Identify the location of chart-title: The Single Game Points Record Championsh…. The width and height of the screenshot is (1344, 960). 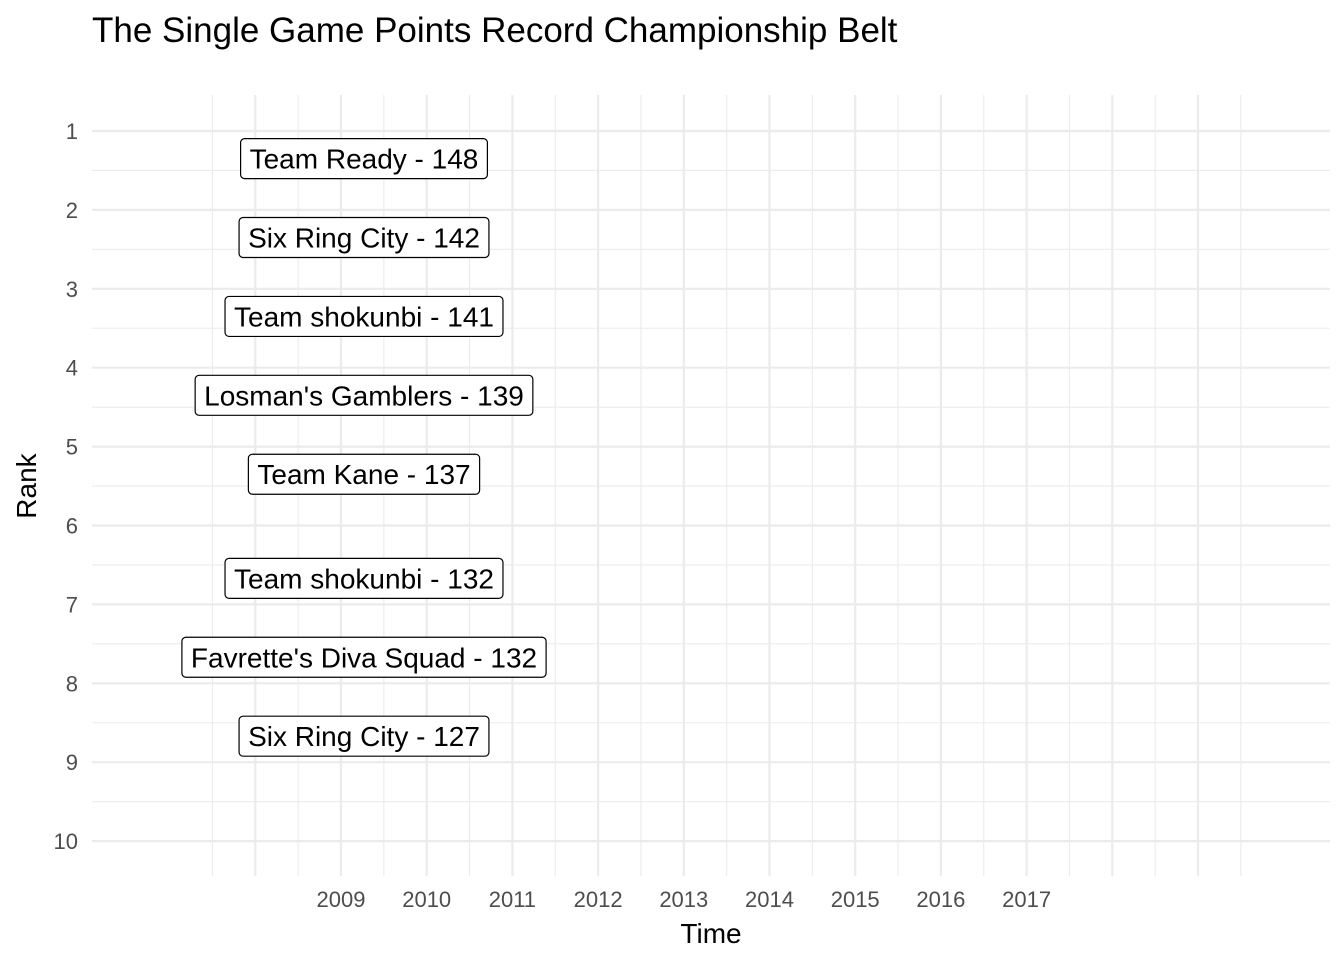
(495, 30).